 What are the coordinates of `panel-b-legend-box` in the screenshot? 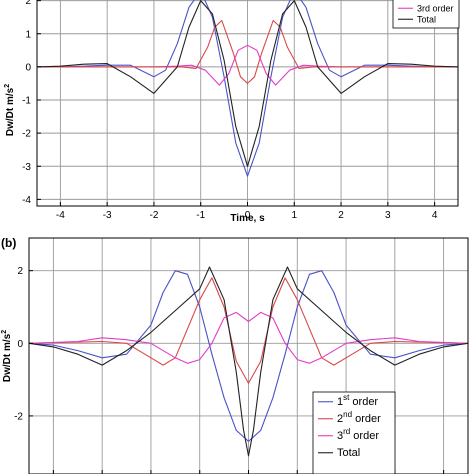 It's located at (354, 432).